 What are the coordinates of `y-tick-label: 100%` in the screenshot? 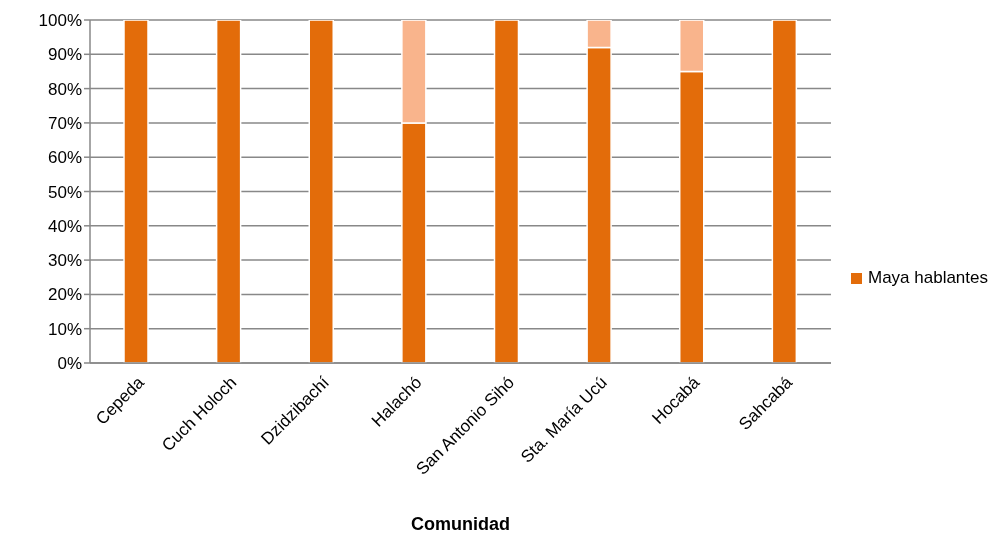 It's located at (60, 21).